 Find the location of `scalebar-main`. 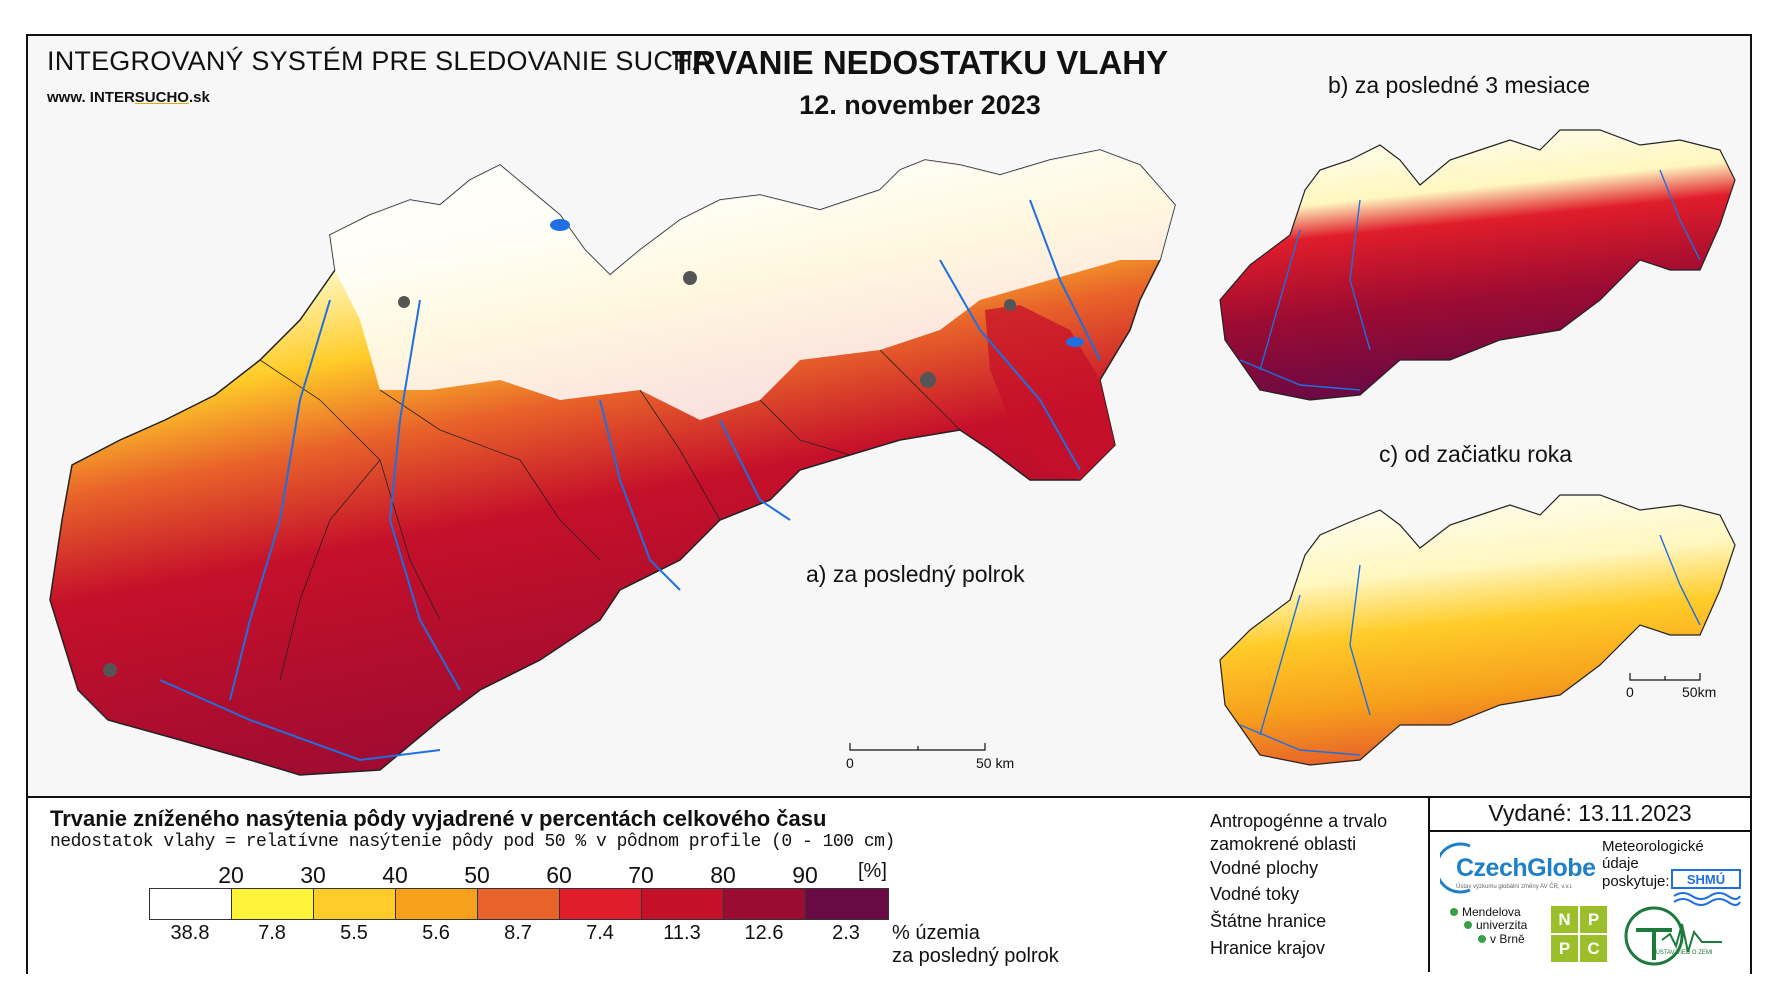

scalebar-main is located at coordinates (917, 747).